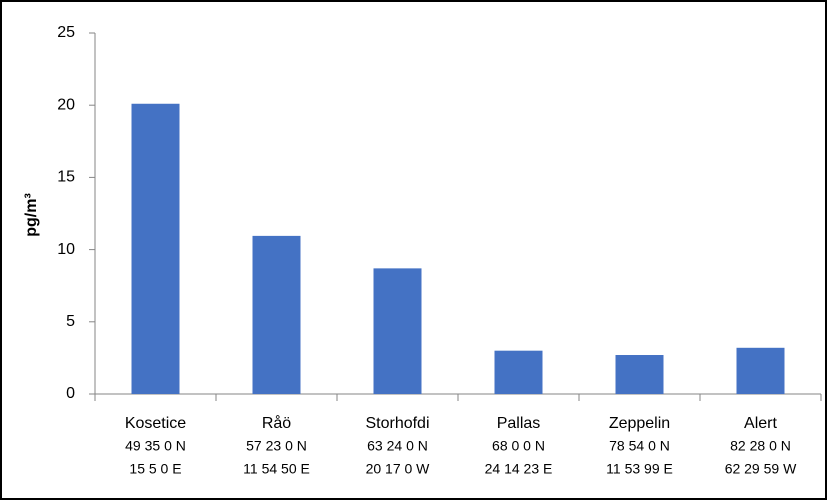 Image resolution: width=828 pixels, height=501 pixels. I want to click on y-tick-label: 20, so click(66, 104).